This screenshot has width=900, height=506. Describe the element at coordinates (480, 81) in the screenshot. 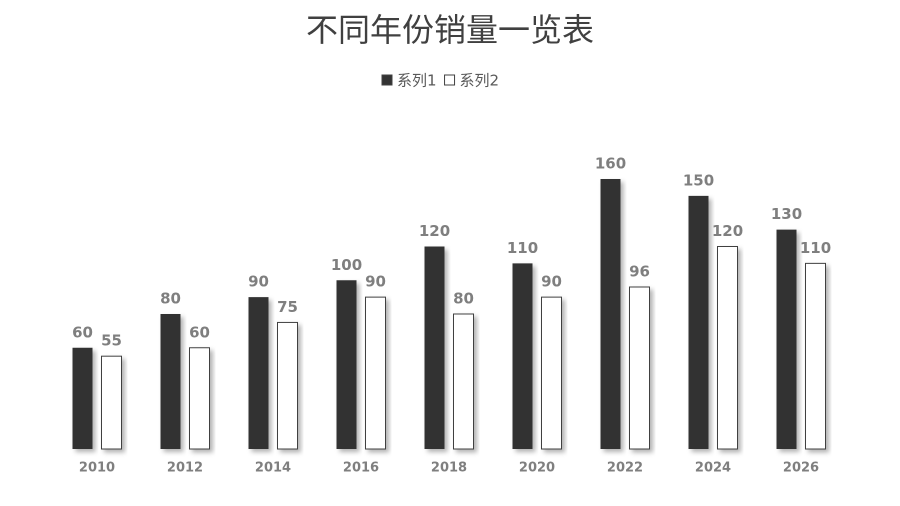

I see `legend-label: 系列2` at that location.